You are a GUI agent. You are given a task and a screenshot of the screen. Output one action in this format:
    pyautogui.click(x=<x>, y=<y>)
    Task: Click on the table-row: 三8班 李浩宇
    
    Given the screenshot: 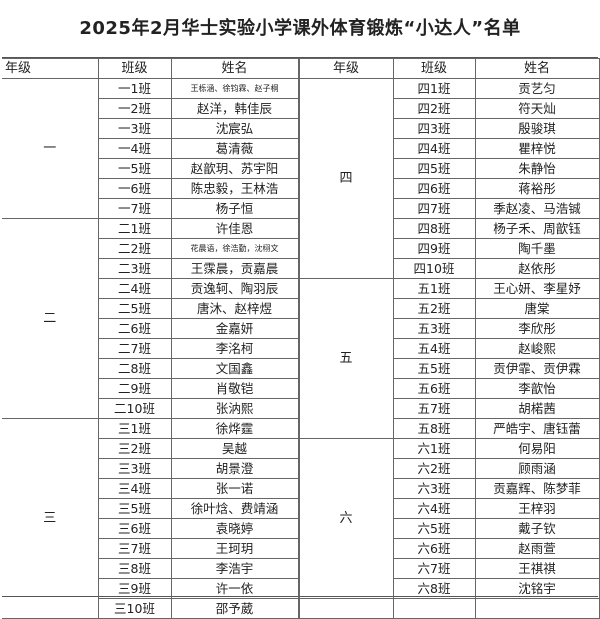 What is the action you would take?
    pyautogui.click(x=150, y=568)
    